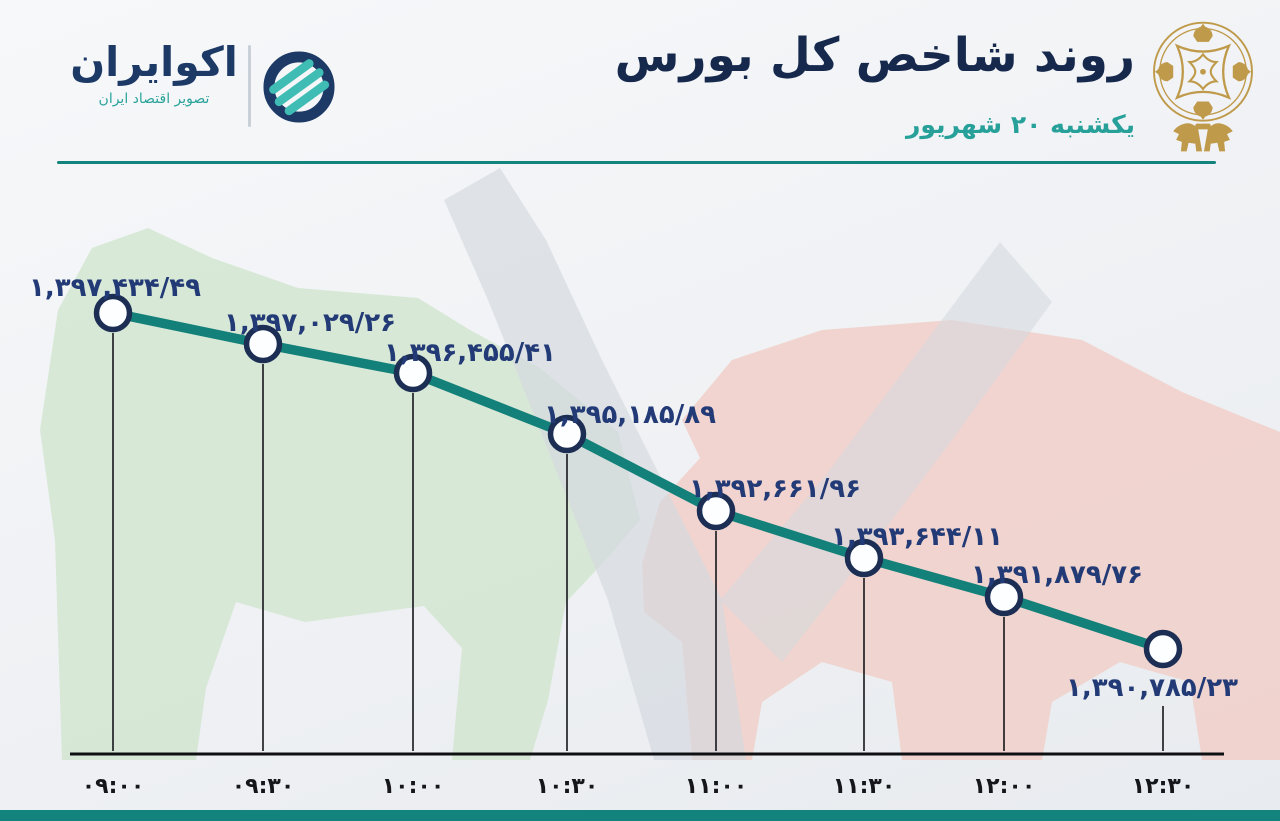 The image size is (1280, 821). Describe the element at coordinates (115, 288) in the screenshot. I see `data-point-value-label: ۱,۳۹۷,۴۳۴/۴۹` at that location.